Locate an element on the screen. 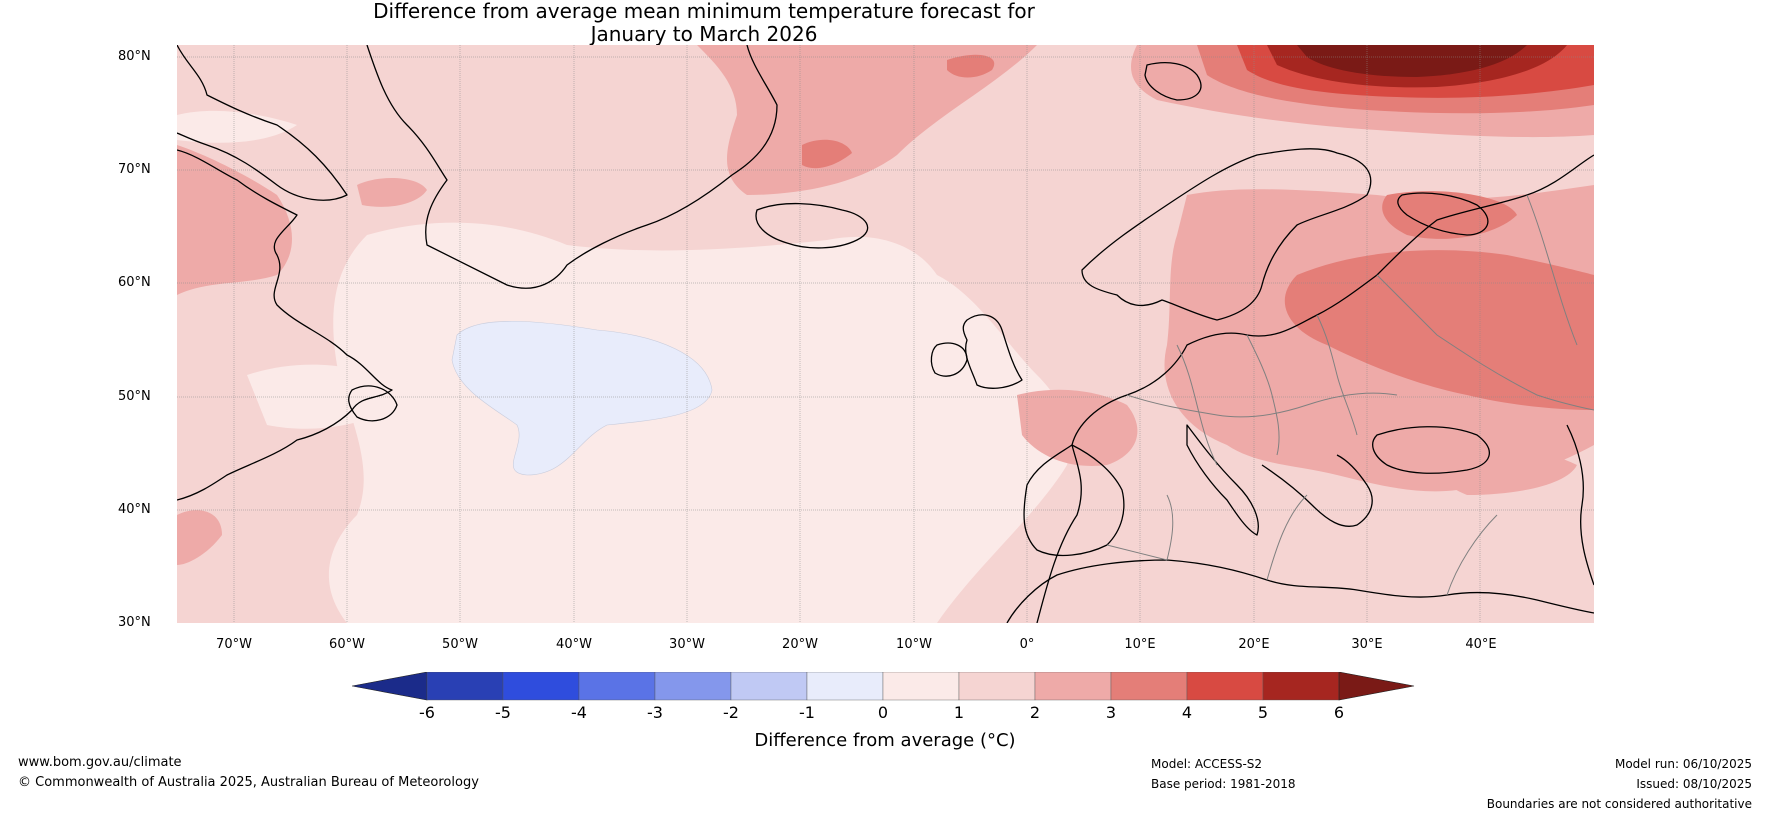  colorbar-segment--2-to--1 is located at coordinates (769, 686).